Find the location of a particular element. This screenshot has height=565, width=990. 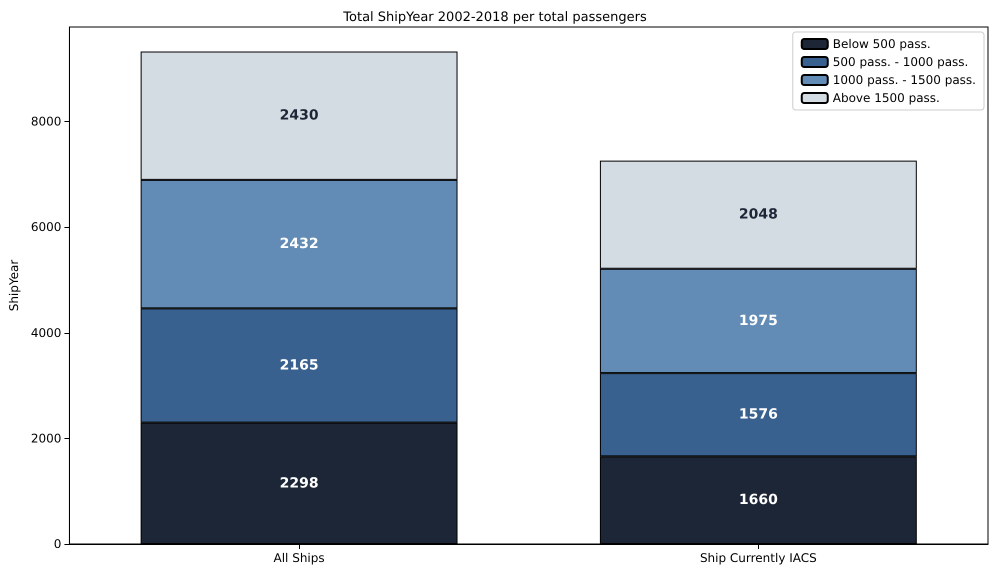

y-tick-label: 6000 is located at coordinates (46, 227).